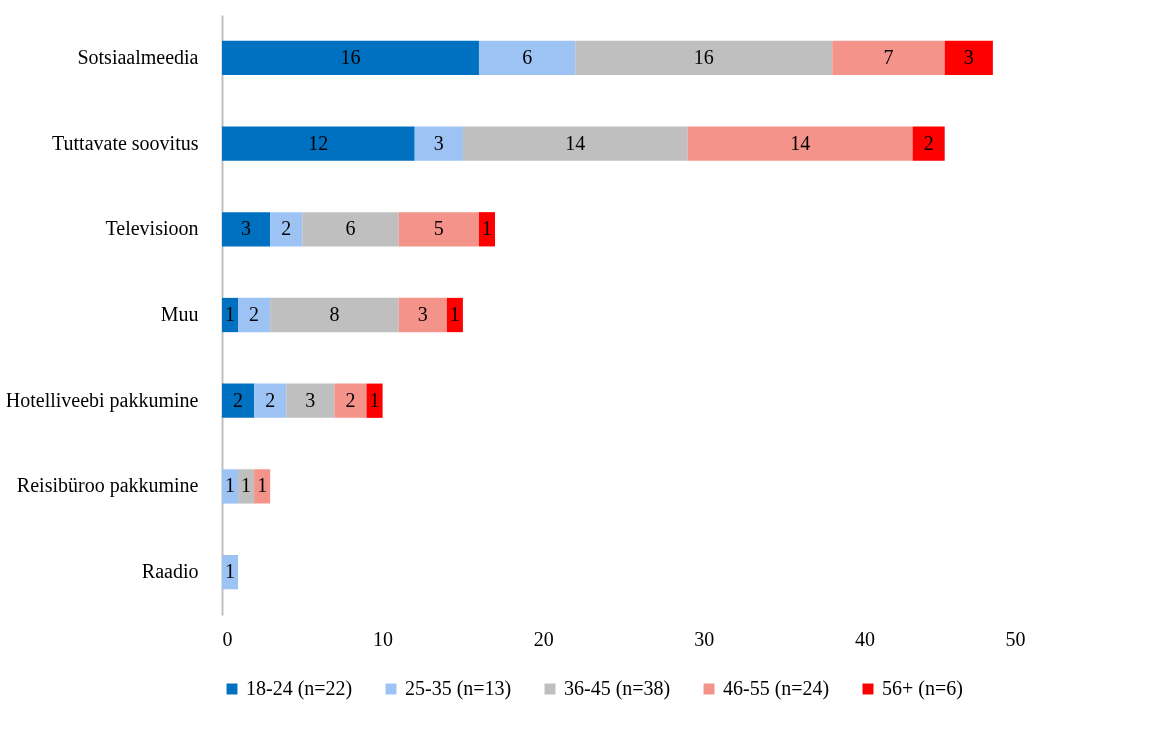  Describe the element at coordinates (179, 314) in the screenshot. I see `y-tick-label: Muu` at that location.